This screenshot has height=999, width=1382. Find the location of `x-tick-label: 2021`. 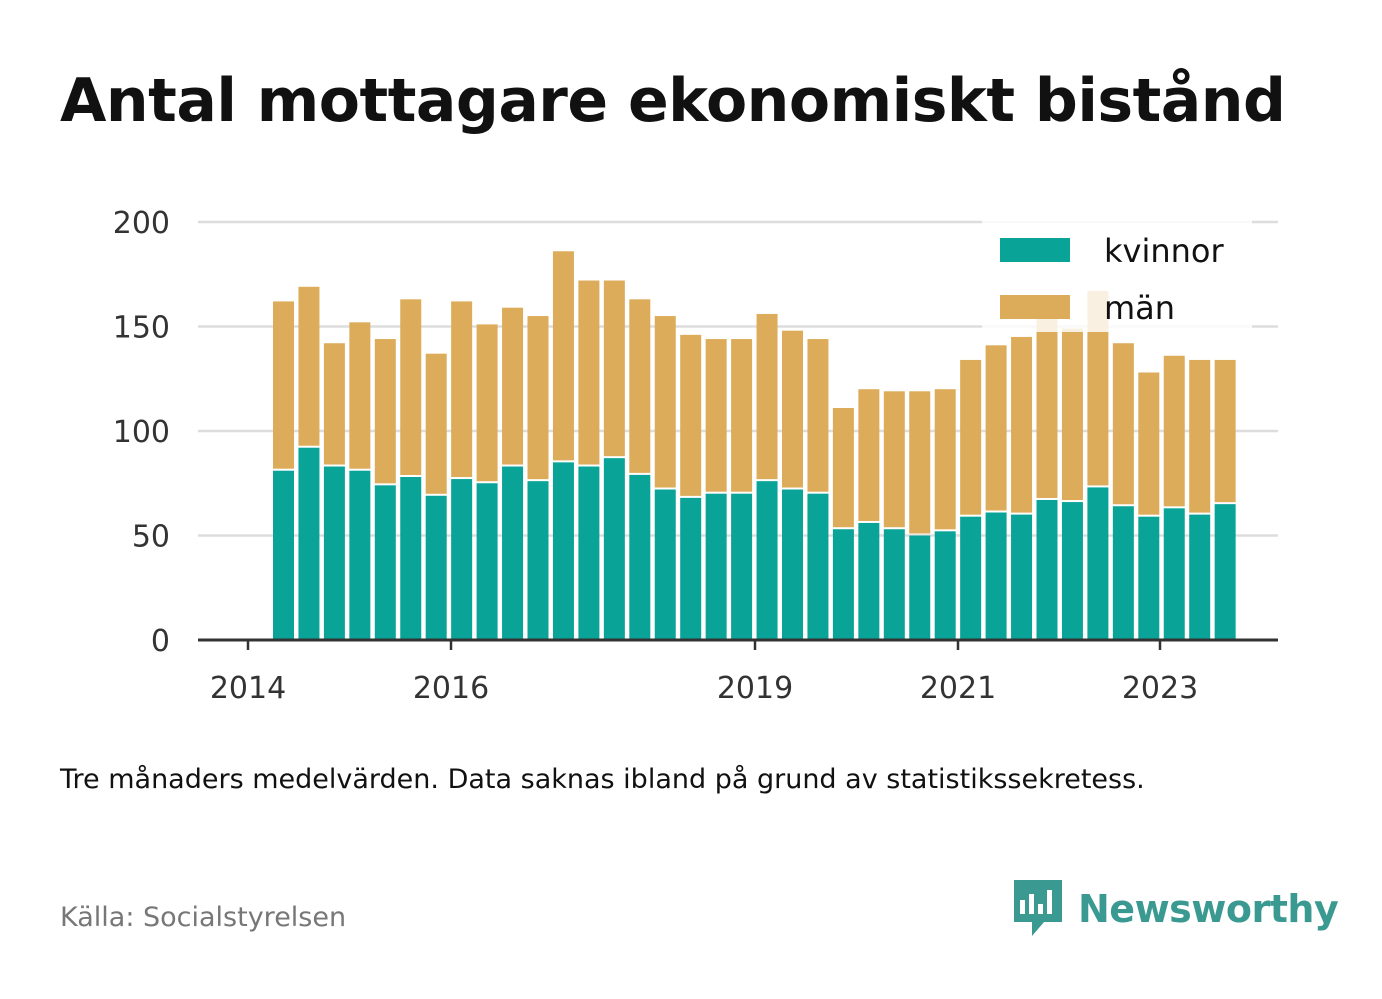

x-tick-label: 2021 is located at coordinates (958, 688).